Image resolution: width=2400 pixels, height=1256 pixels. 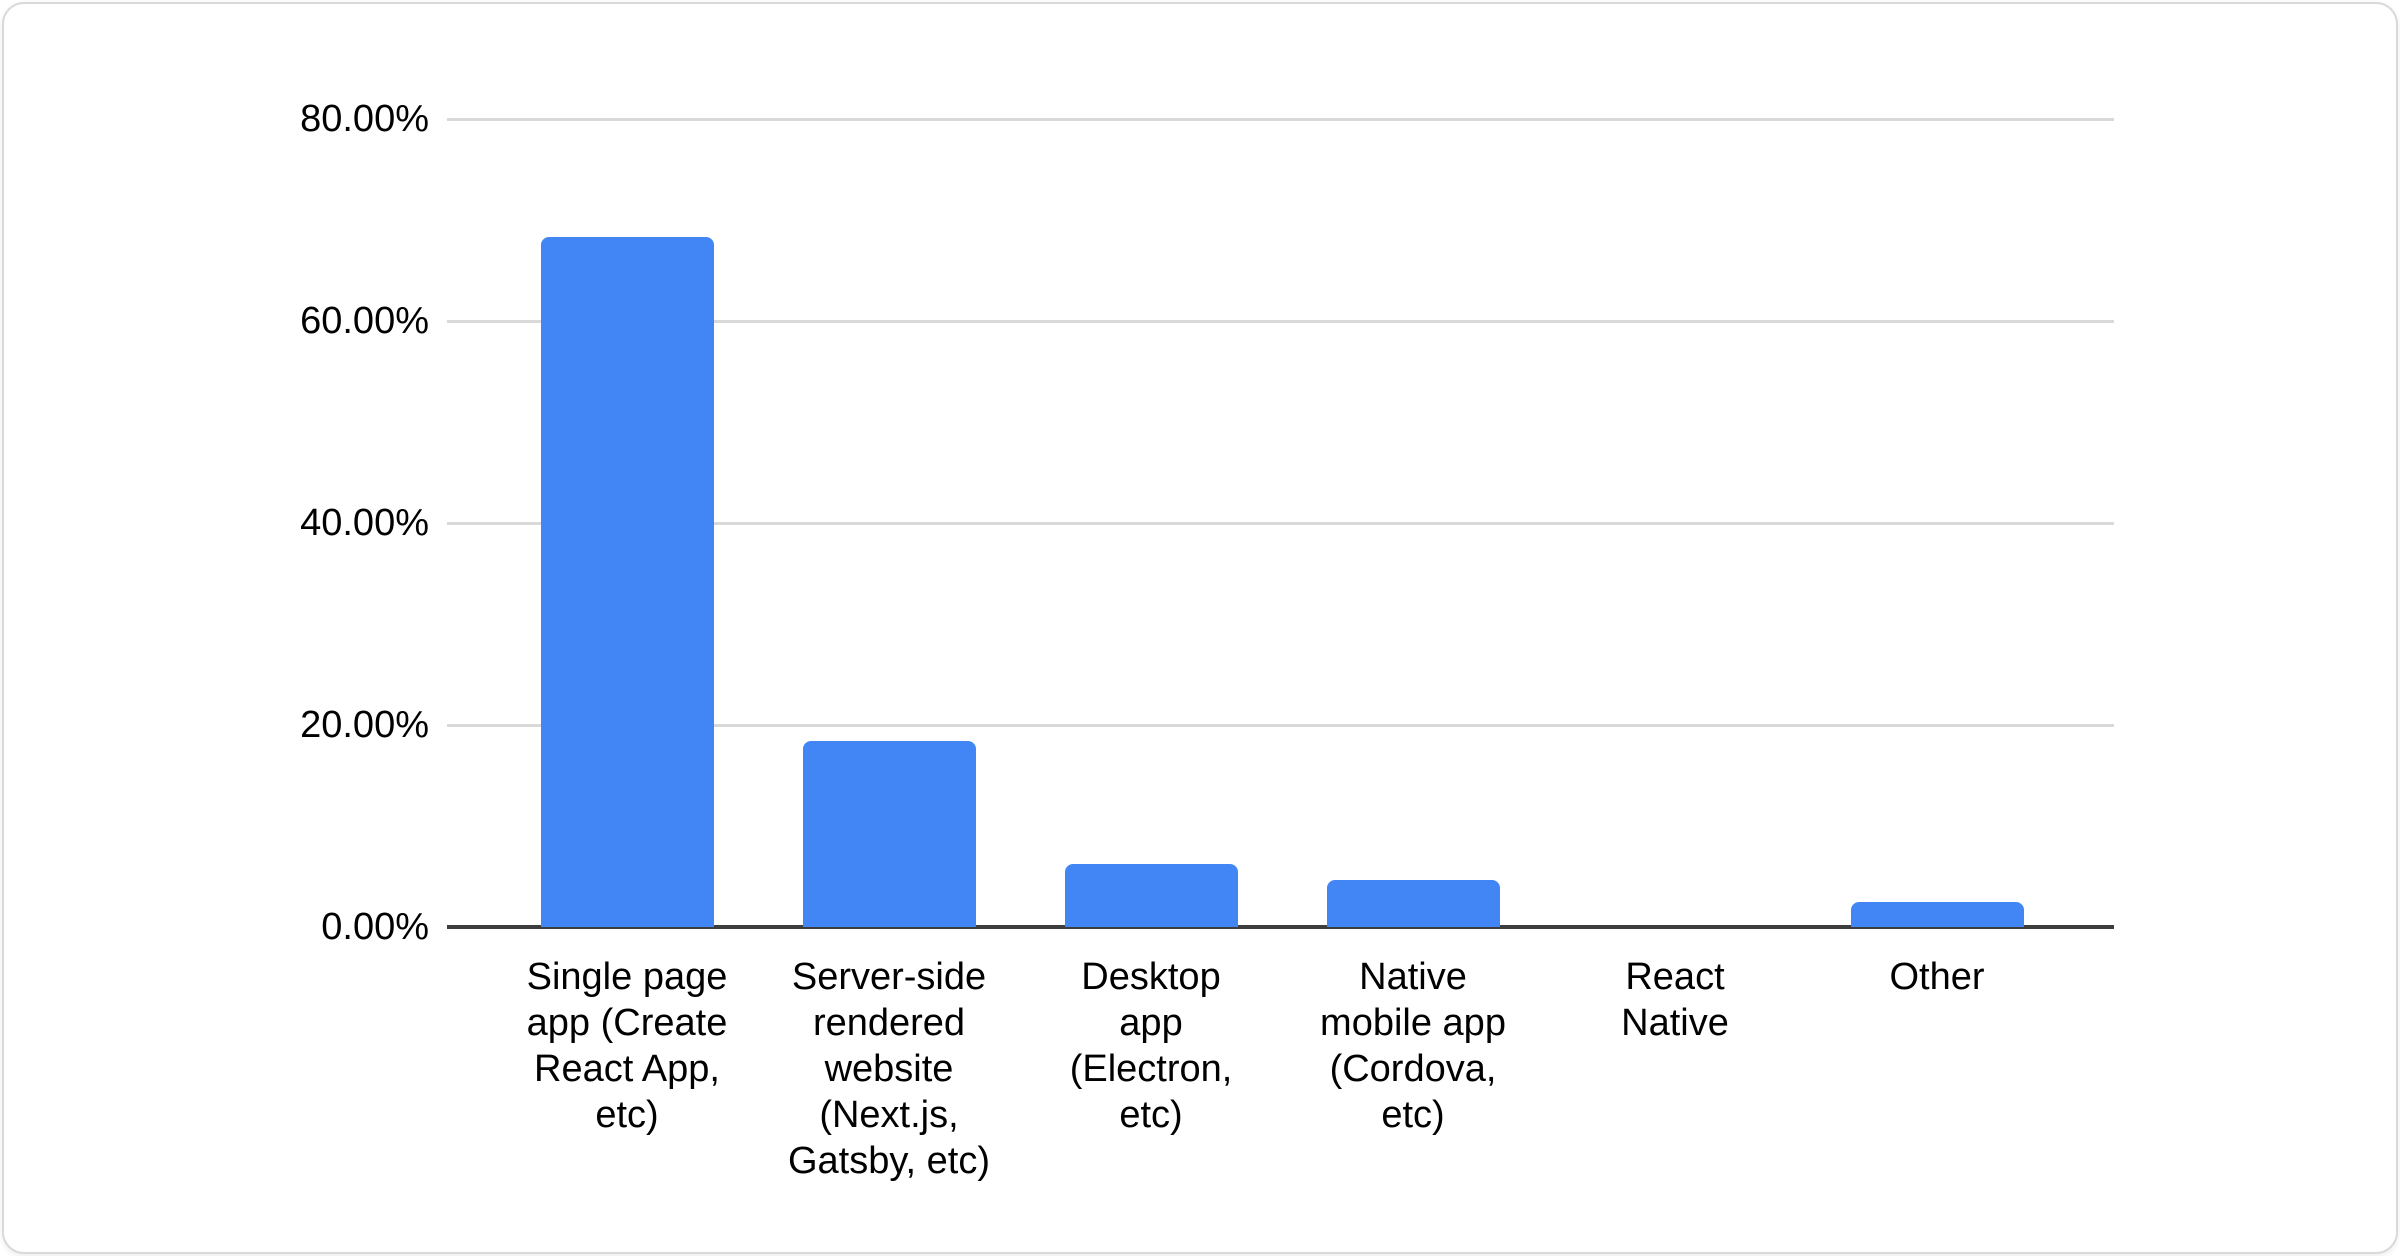 I want to click on x-axis-category-label: Desktop app (Electron, etc), so click(x=1151, y=1046).